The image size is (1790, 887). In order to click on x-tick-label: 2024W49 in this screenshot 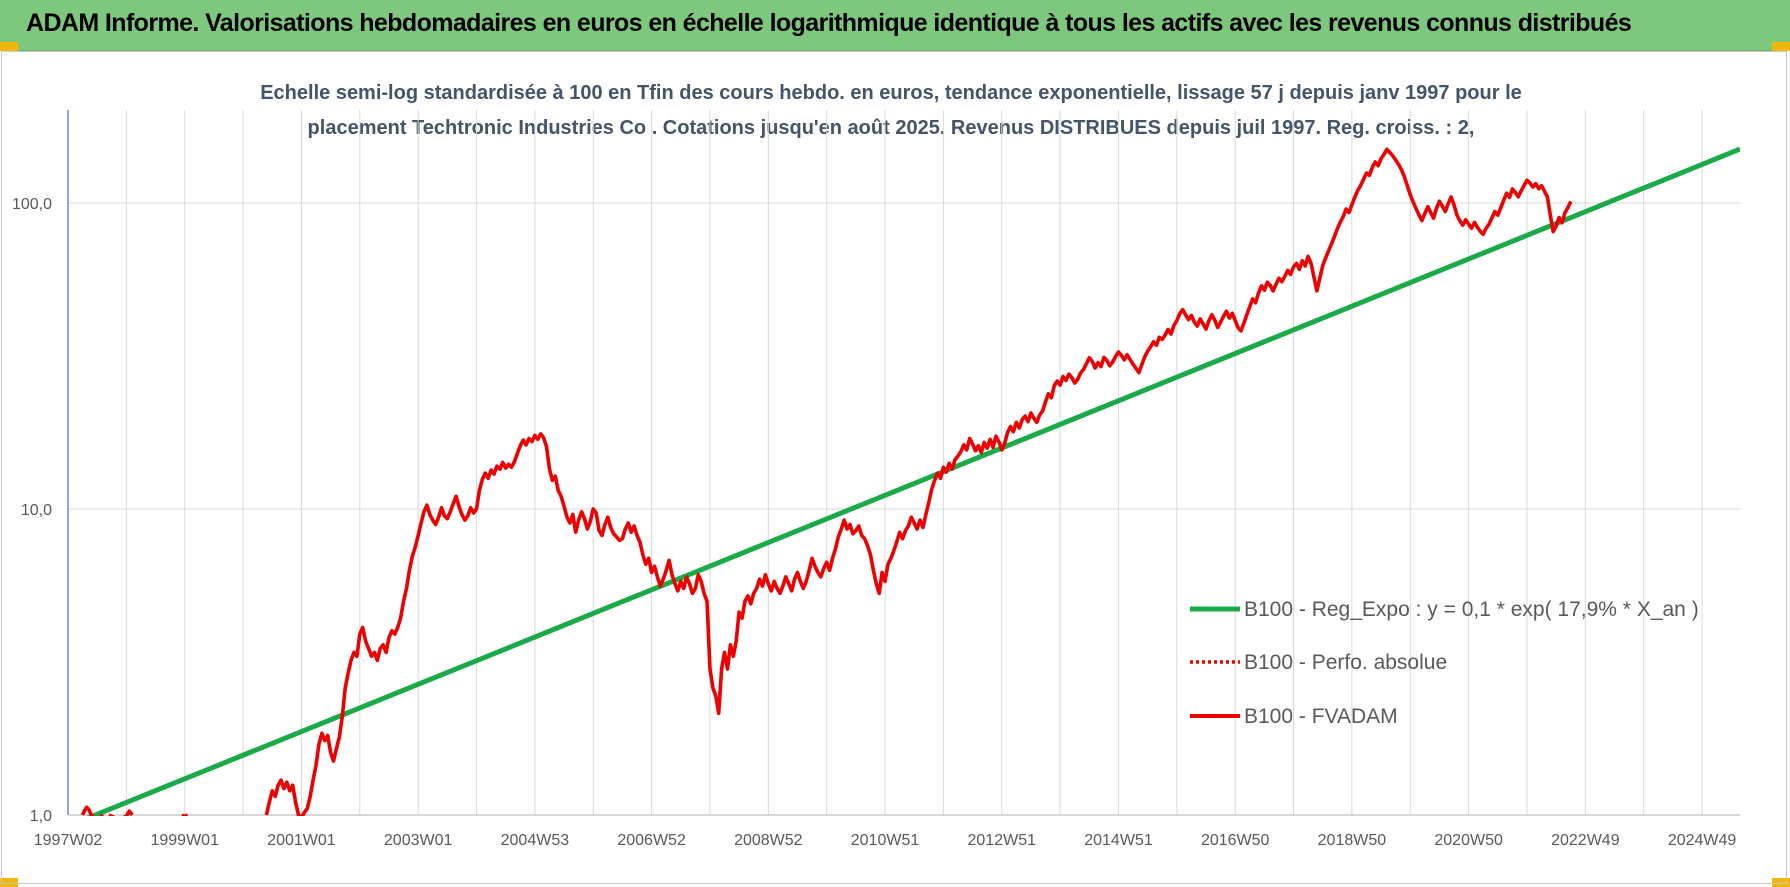, I will do `click(1702, 840)`.